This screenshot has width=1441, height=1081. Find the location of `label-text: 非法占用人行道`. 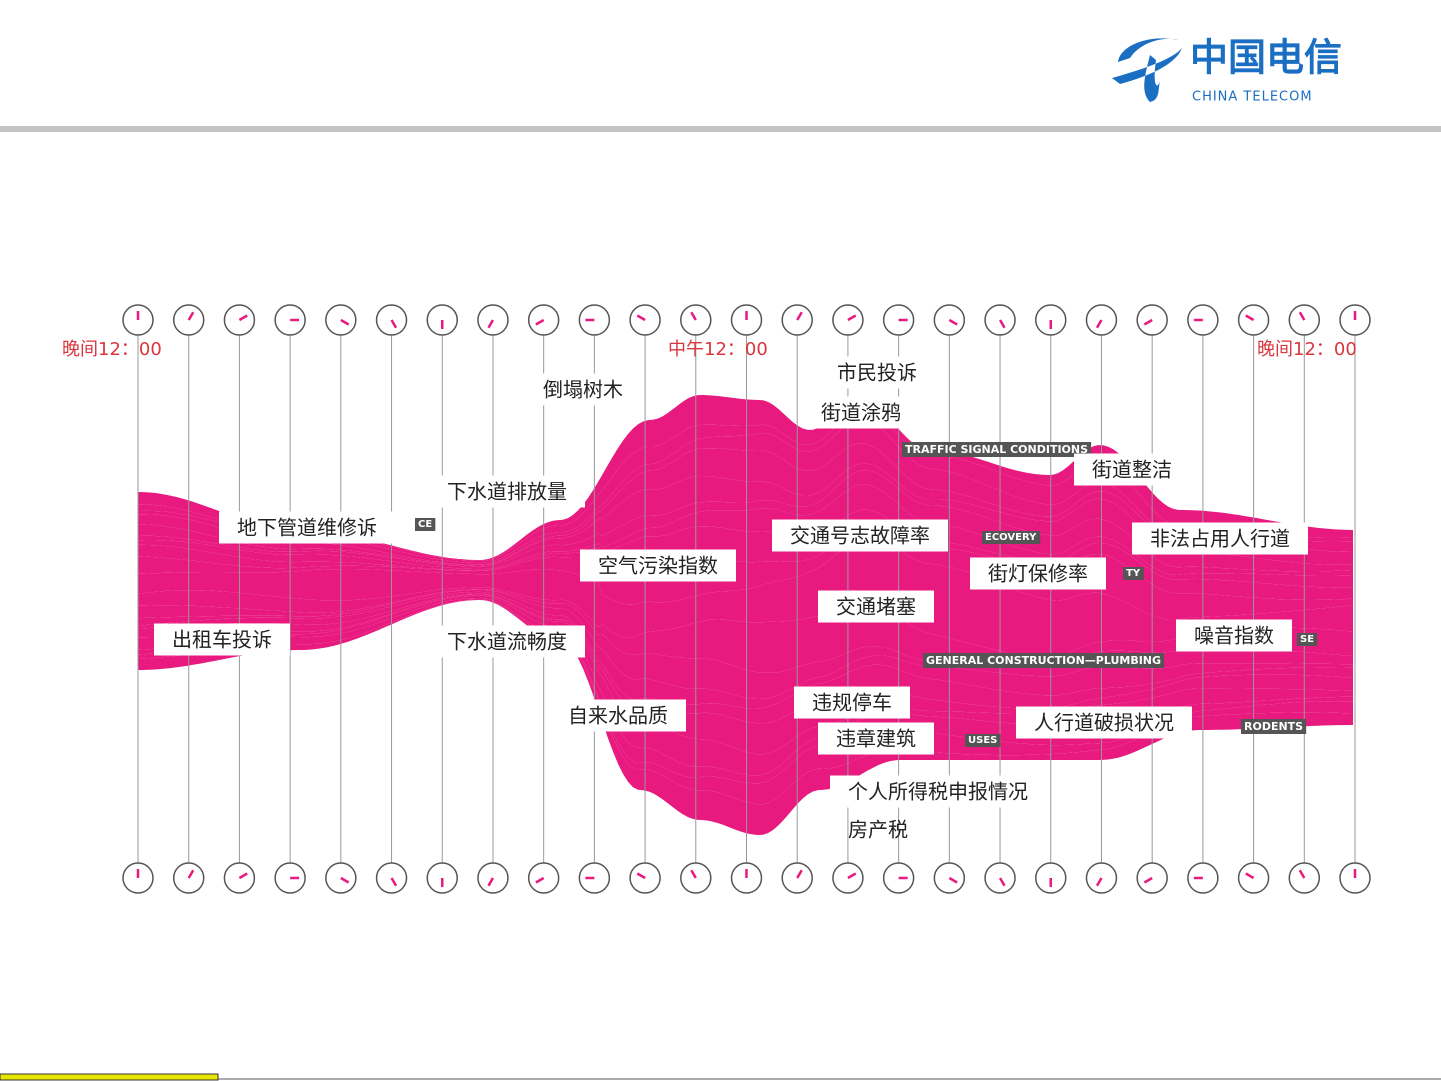

label-text: 非法占用人行道 is located at coordinates (1220, 539).